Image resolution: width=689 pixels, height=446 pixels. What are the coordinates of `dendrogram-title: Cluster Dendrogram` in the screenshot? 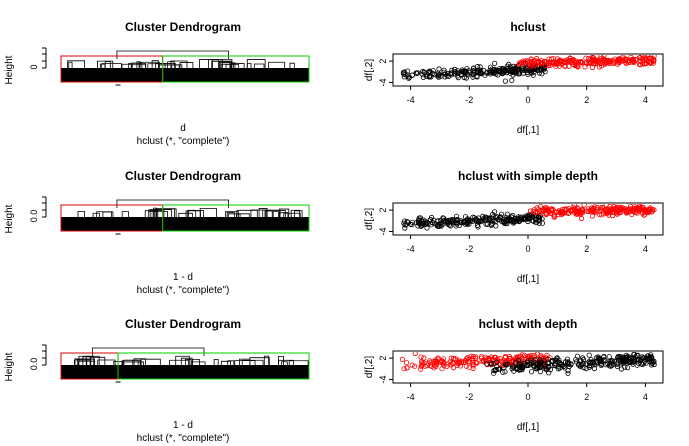 It's located at (183, 176).